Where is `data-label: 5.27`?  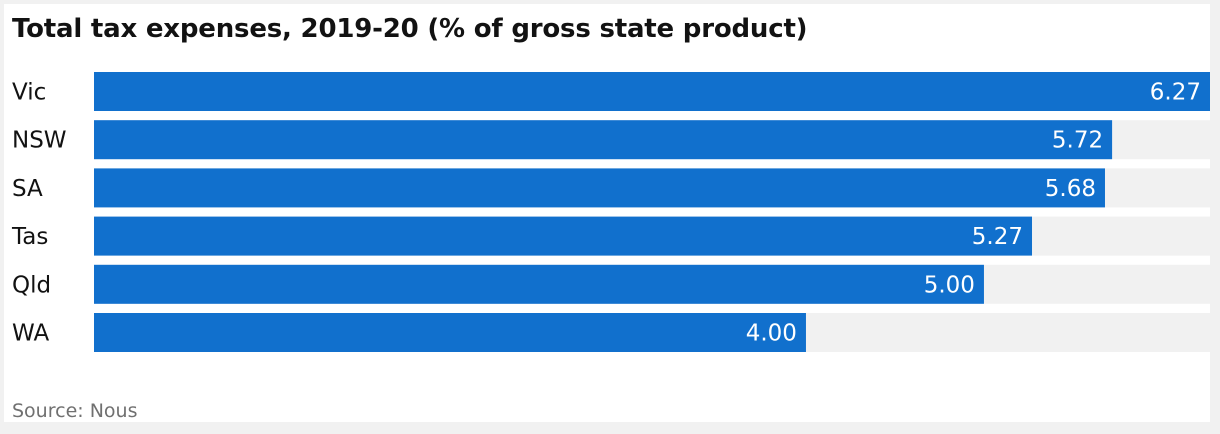
data-label: 5.27 is located at coordinates (997, 237).